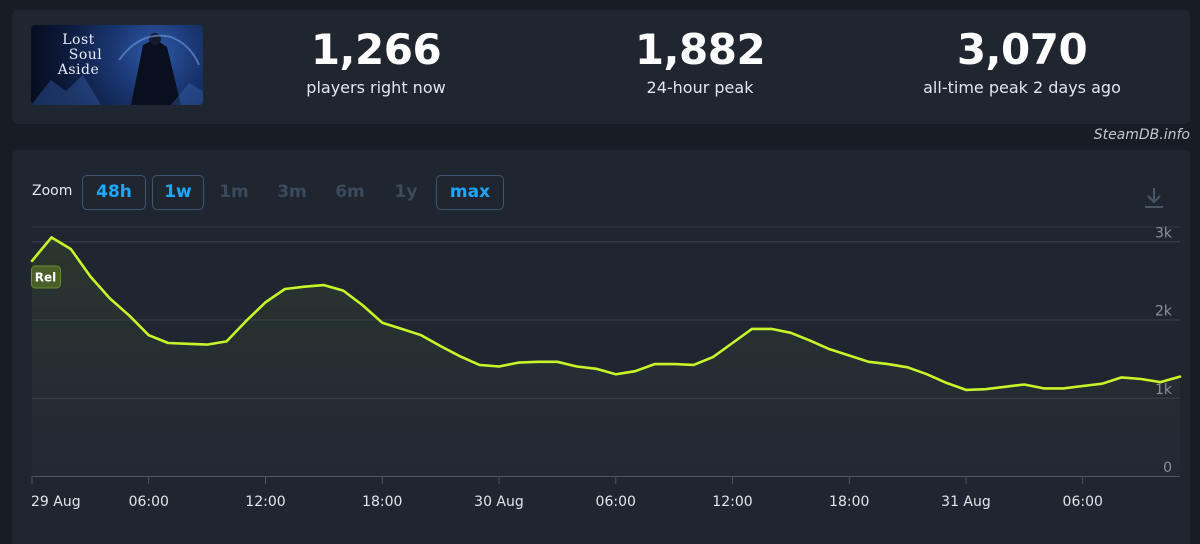  I want to click on peak-24h-label: 24-hour peak, so click(700, 87).